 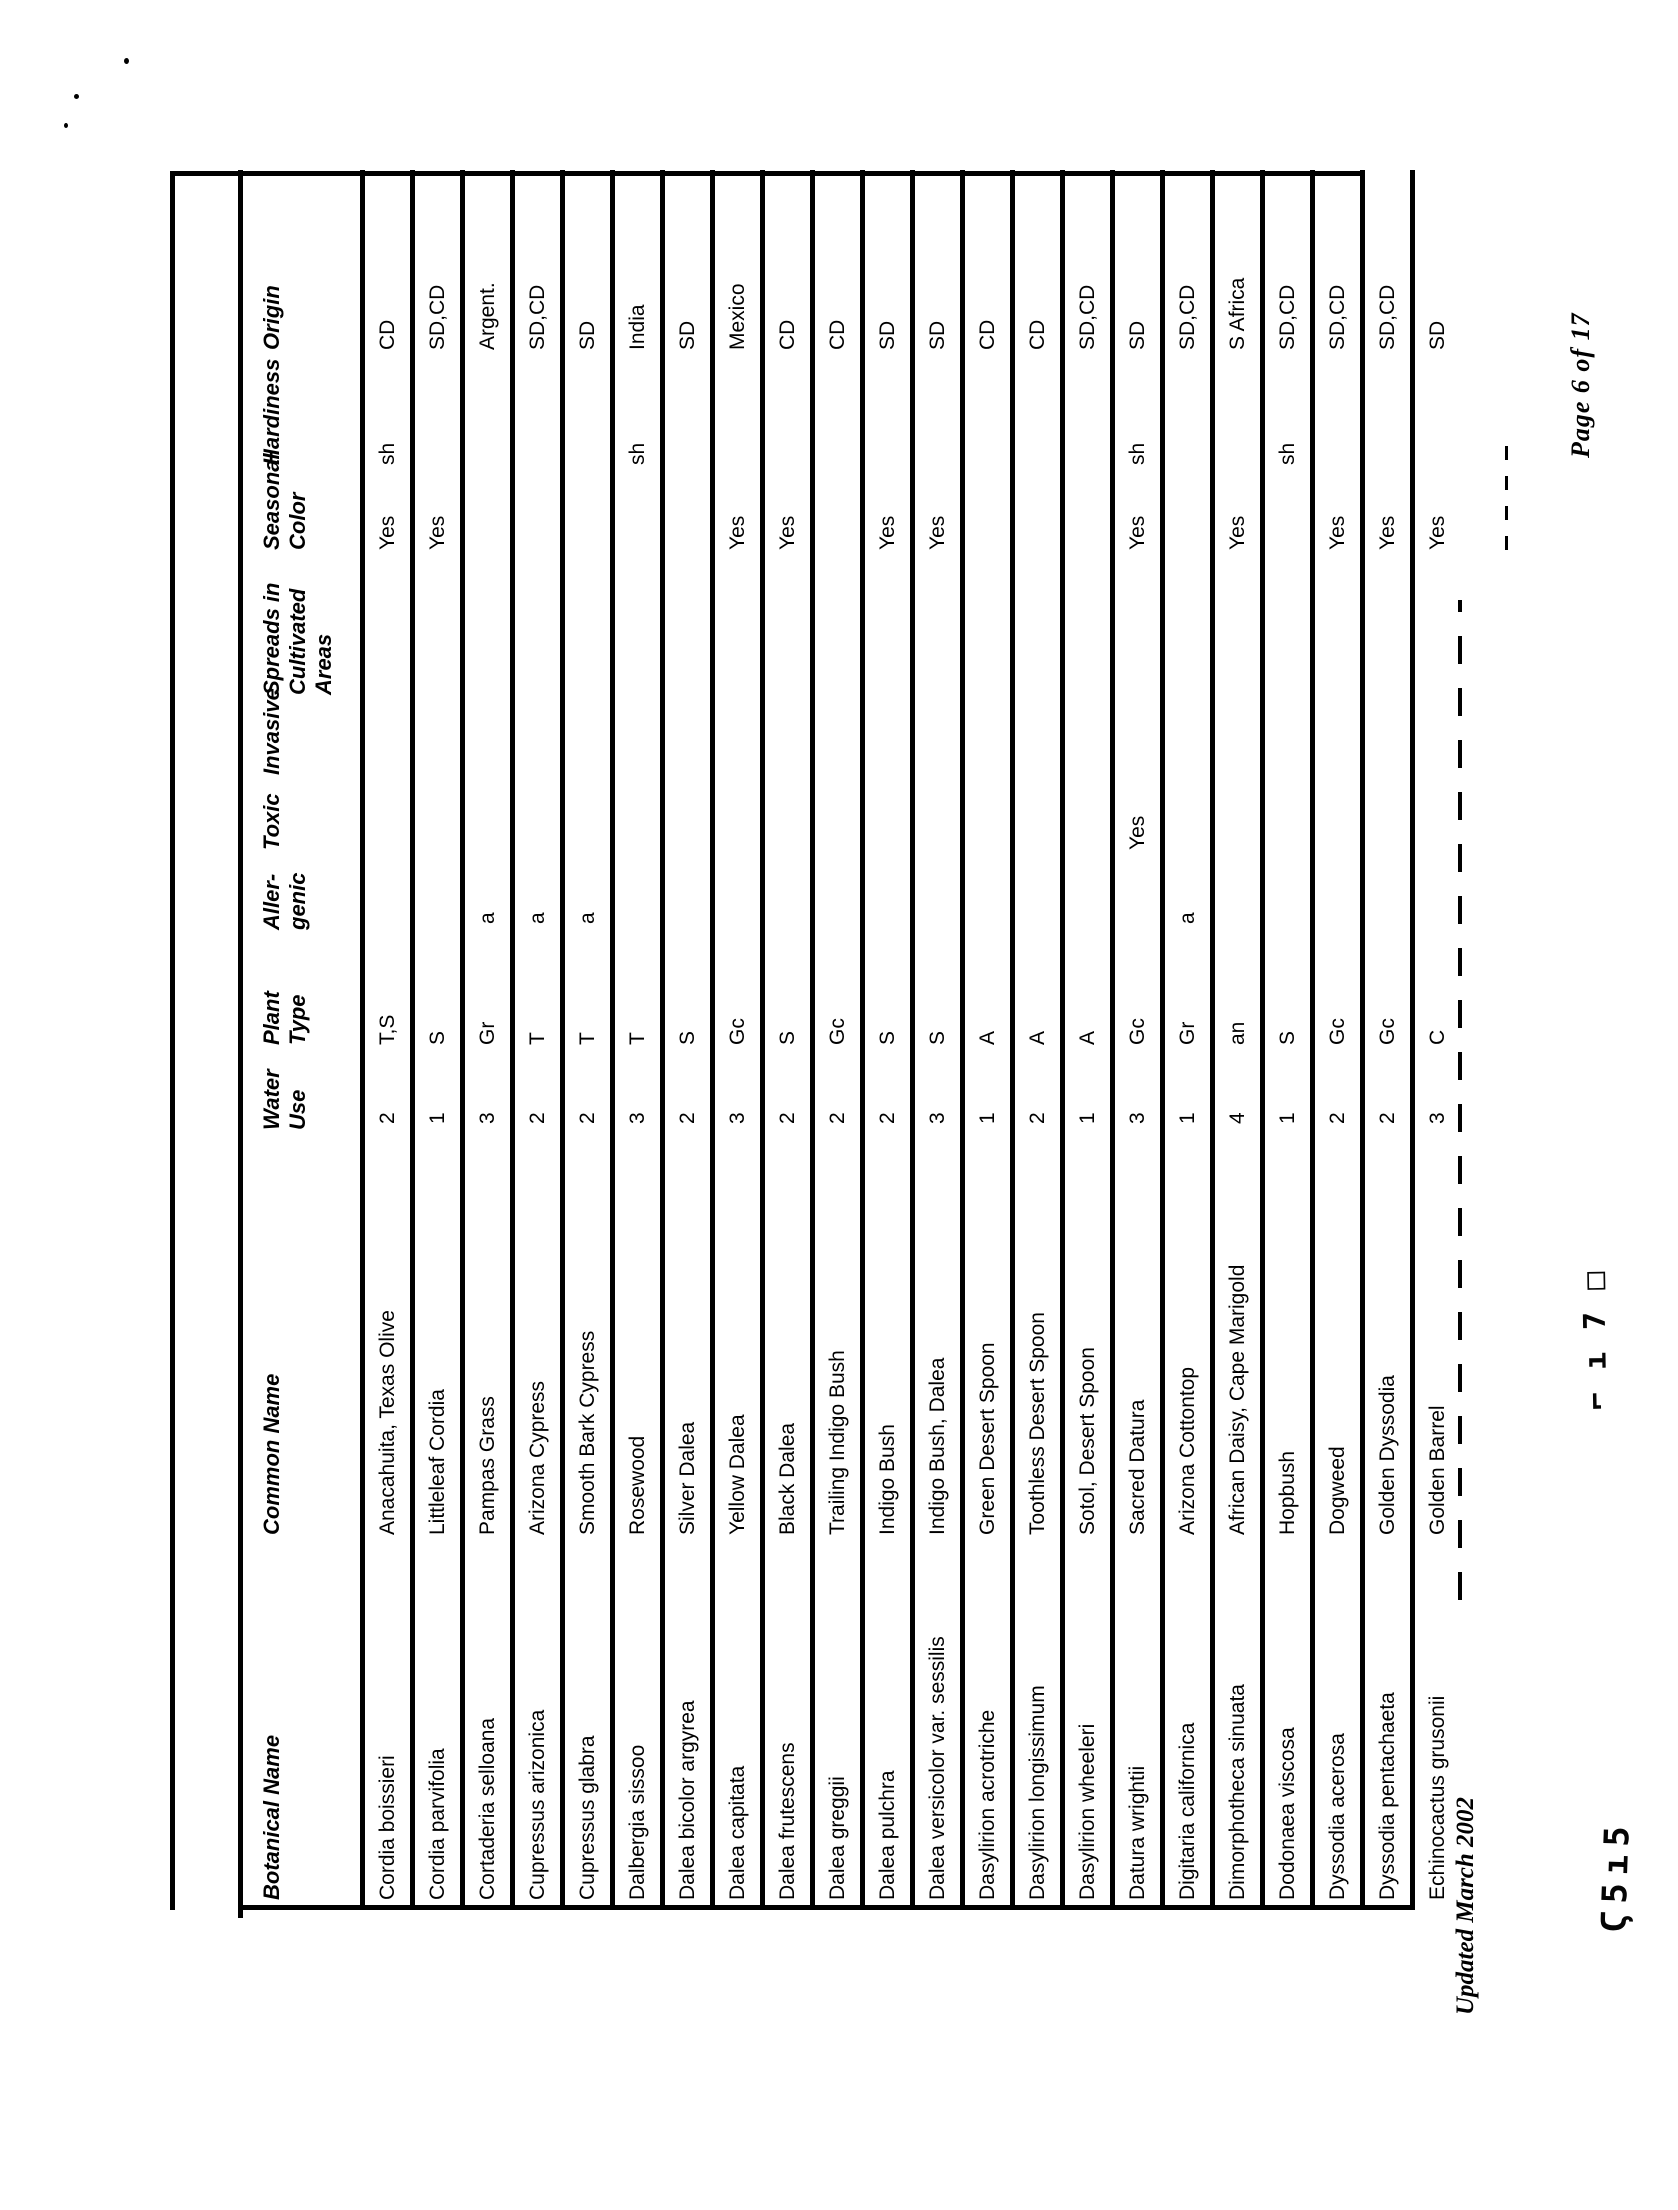 I want to click on cell-botanical: Datura wrightii, so click(x=1137, y=1832).